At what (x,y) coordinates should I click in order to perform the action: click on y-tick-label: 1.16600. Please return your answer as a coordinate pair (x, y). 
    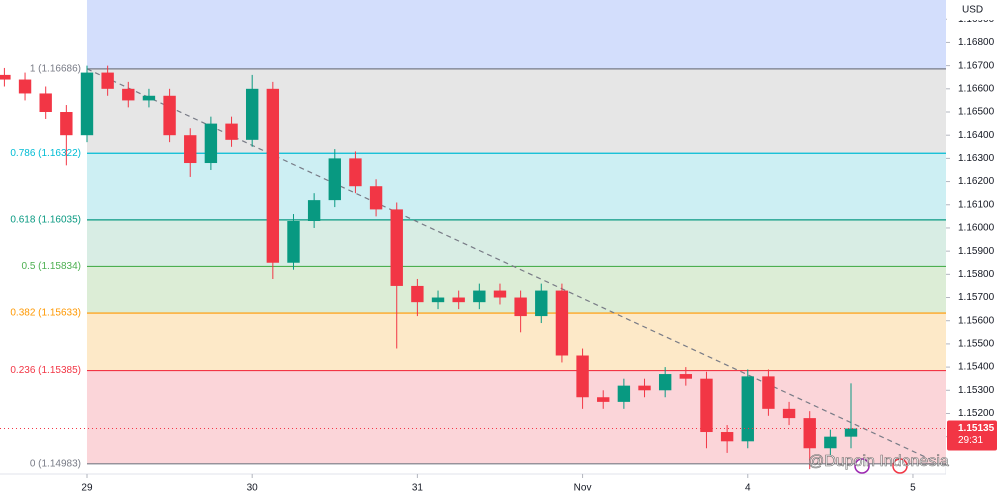
    Looking at the image, I should click on (976, 88).